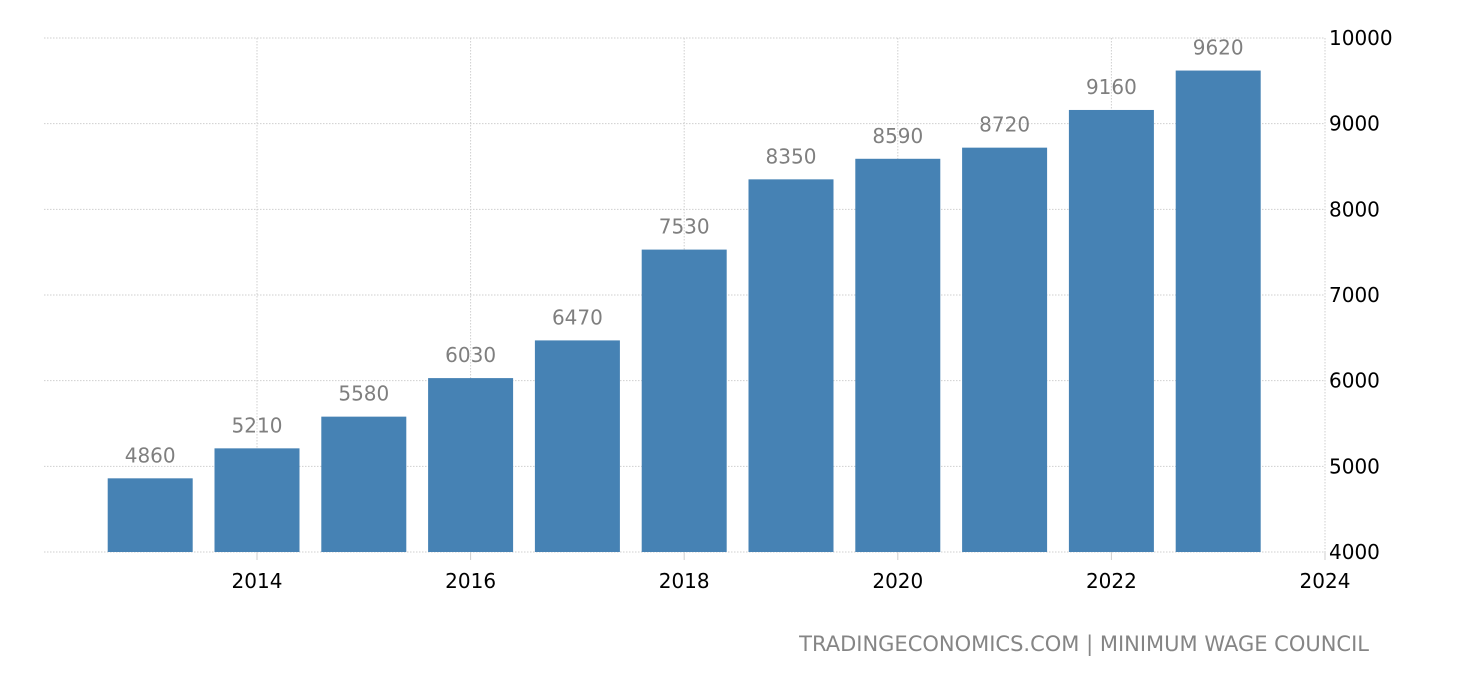 The width and height of the screenshot is (1460, 680). I want to click on y-axis: 4000 5000 6000 7000 8000 9000 10000, so click(1361, 295).